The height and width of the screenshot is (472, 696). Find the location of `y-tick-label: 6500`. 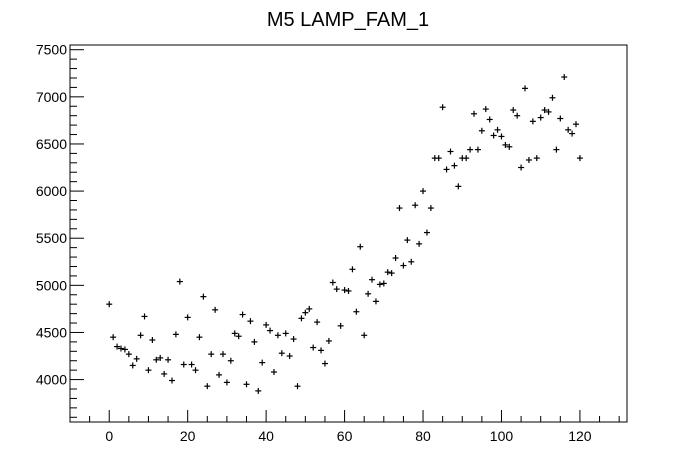

y-tick-label: 6500 is located at coordinates (51, 144).